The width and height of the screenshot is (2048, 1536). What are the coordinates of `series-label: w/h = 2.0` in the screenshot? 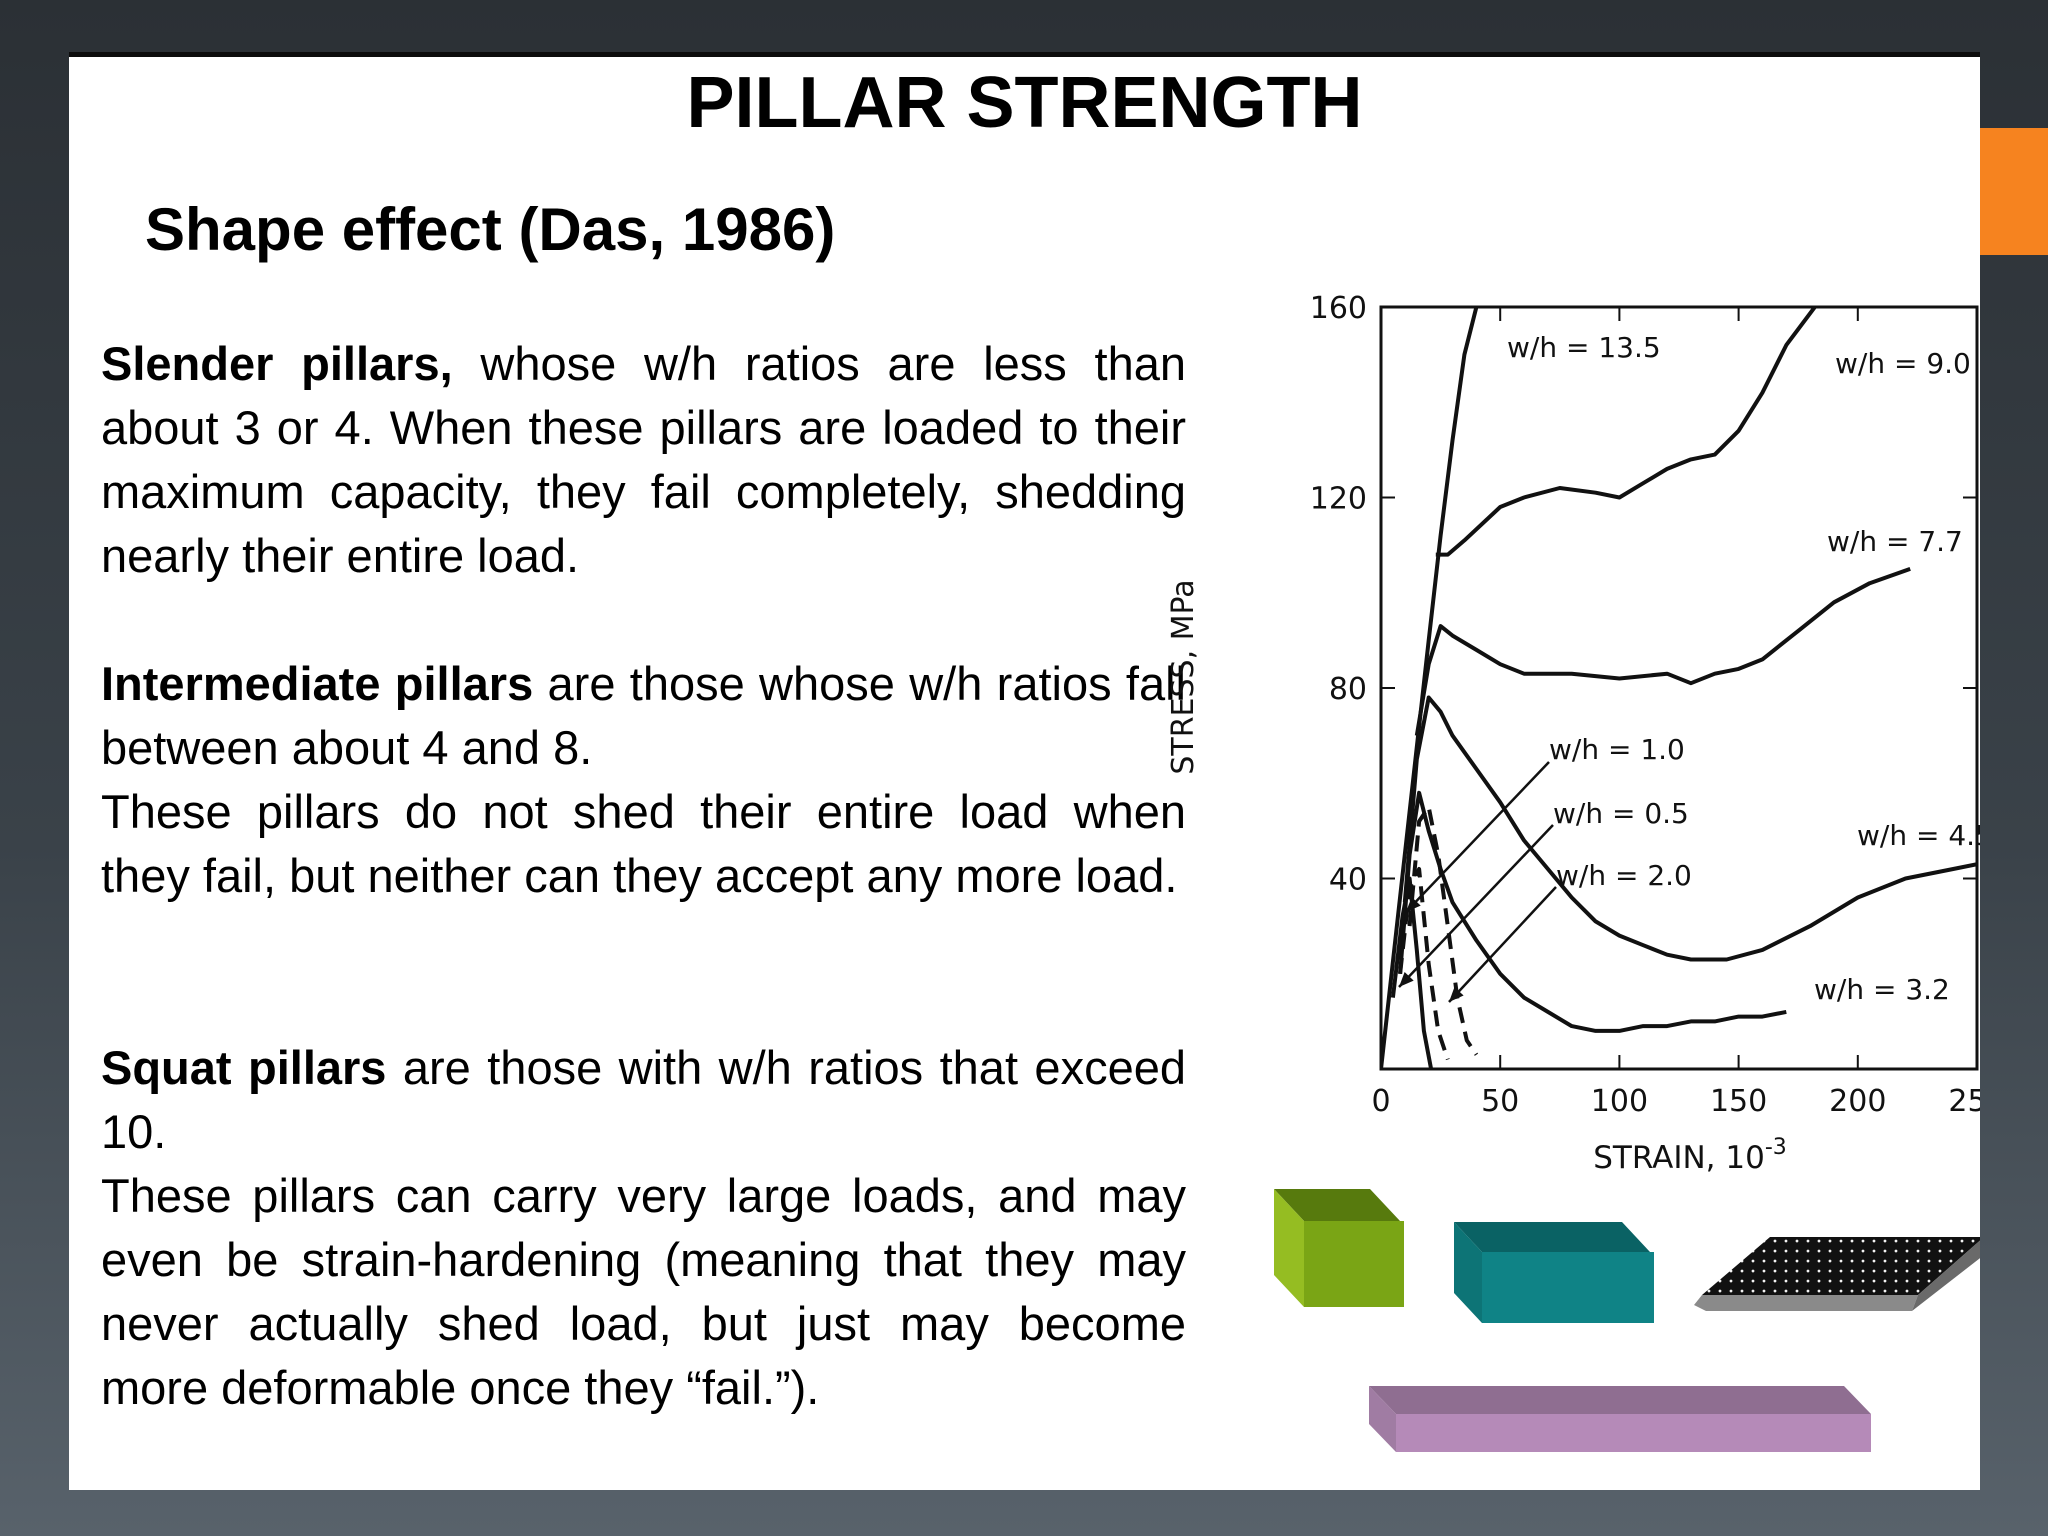 It's located at (1624, 875).